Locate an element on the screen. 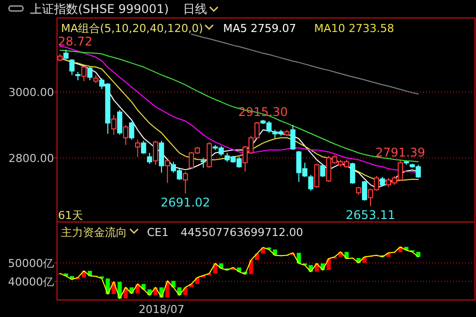 The image size is (476, 317). chart-title: 主力资金流向 is located at coordinates (94, 232).